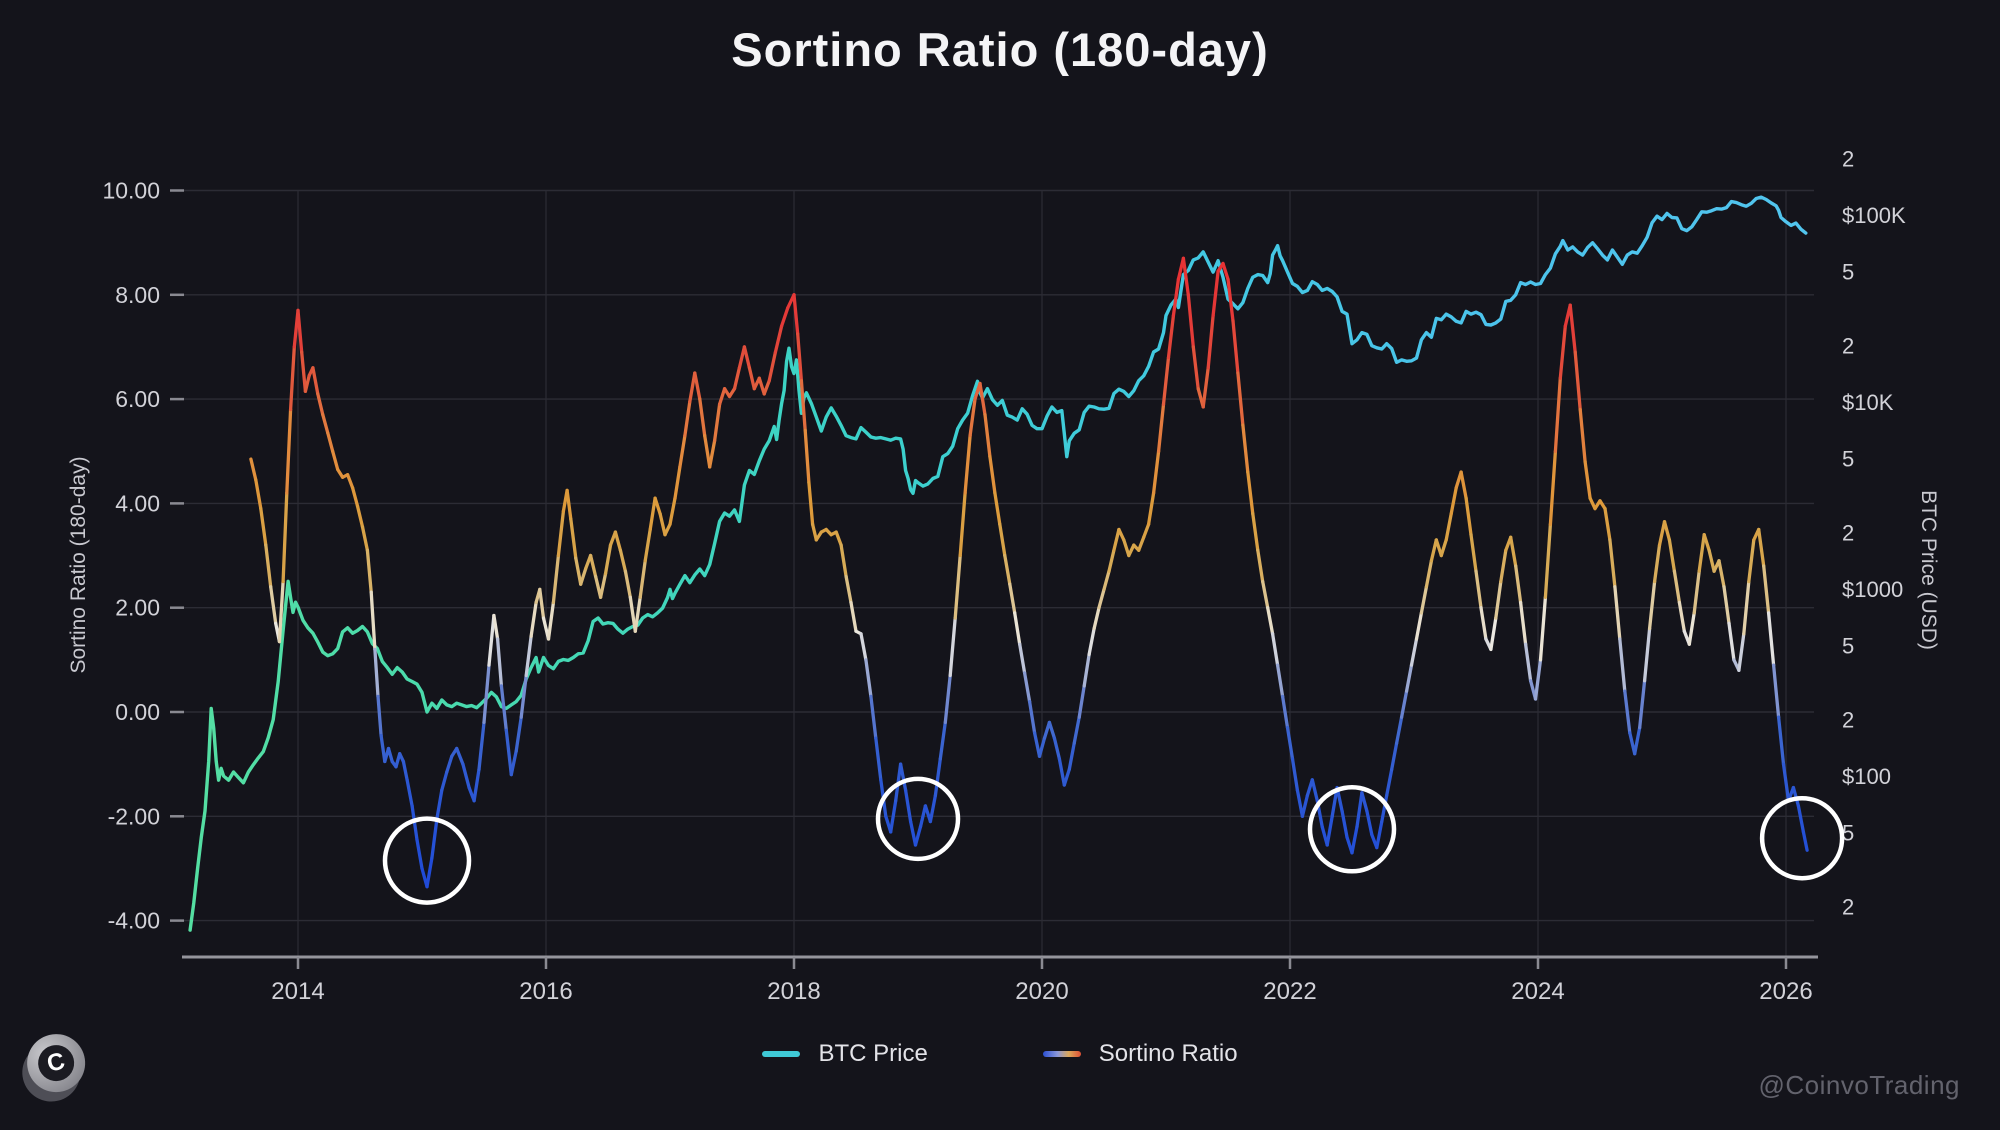 Image resolution: width=2000 pixels, height=1130 pixels. I want to click on left-tick-label--4: -4.00, so click(134, 921).